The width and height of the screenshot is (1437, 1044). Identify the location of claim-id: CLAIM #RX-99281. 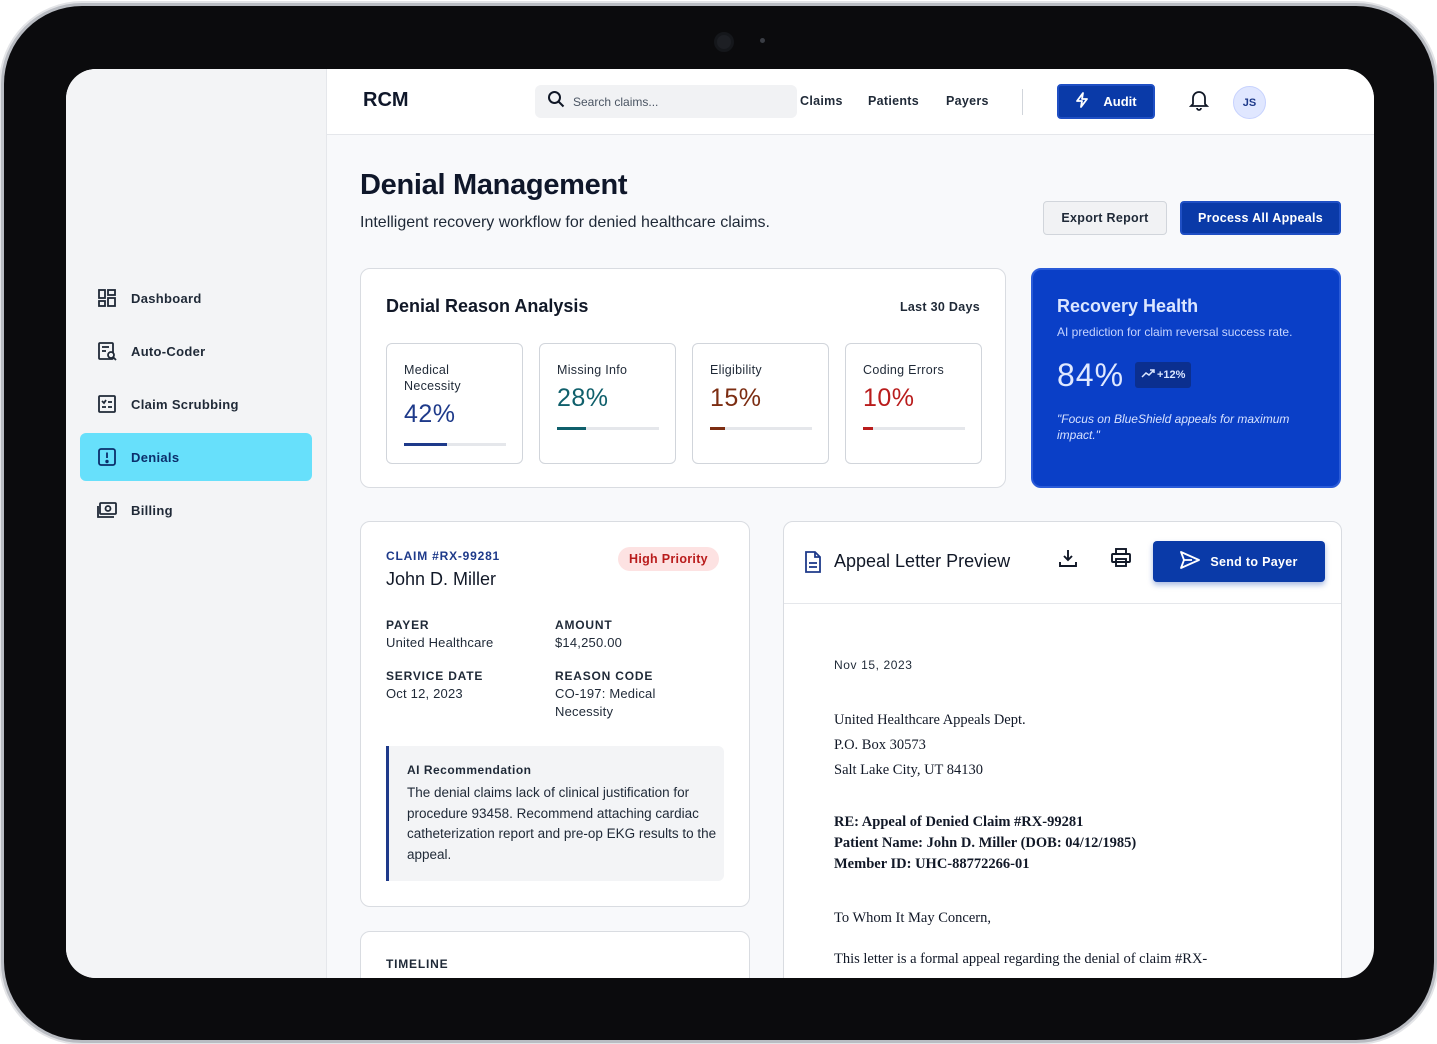
(443, 556).